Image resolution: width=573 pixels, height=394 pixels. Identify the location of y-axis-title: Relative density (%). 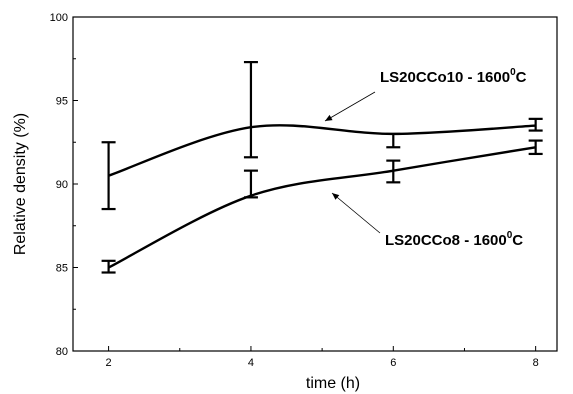
(20, 184).